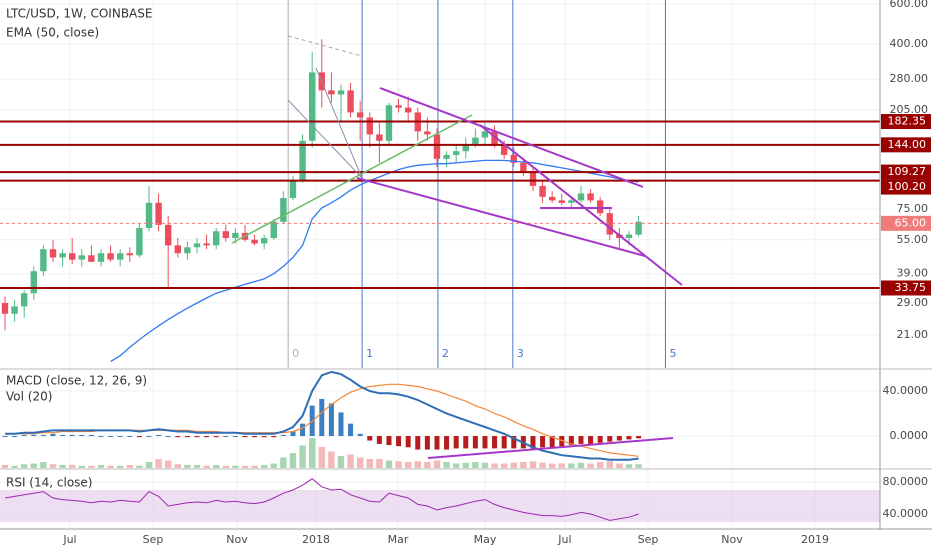  I want to click on annotation-label: 0, so click(295, 353).